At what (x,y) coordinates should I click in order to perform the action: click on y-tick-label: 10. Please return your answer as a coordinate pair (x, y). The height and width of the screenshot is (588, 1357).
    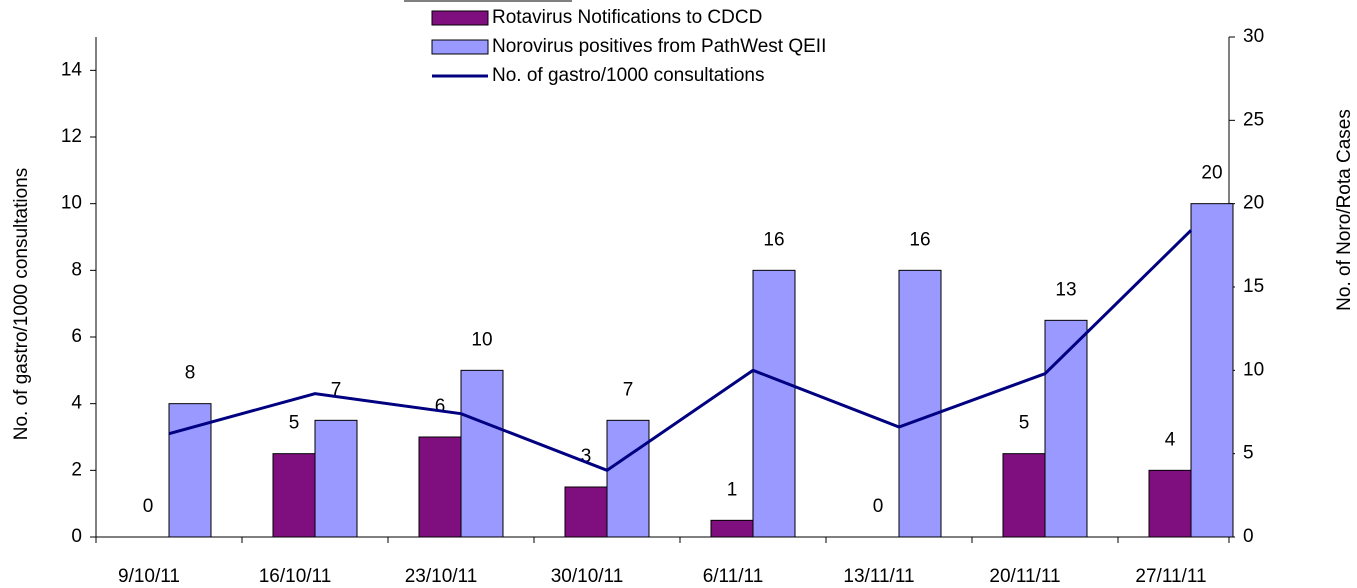
    Looking at the image, I should click on (71, 203).